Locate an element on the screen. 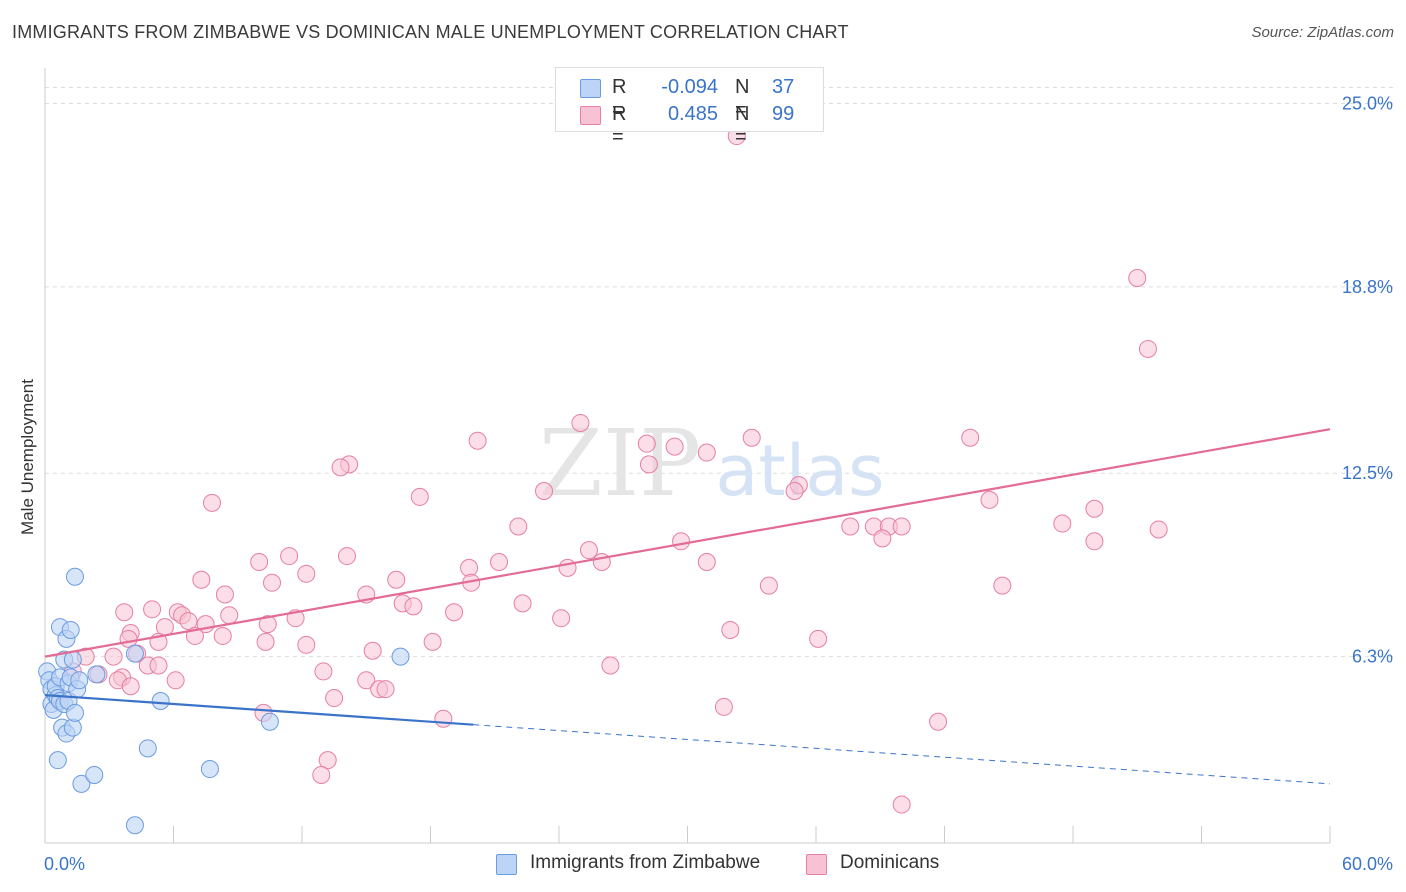  bottom-legend-label-pink: Dominicans is located at coordinates (890, 862).